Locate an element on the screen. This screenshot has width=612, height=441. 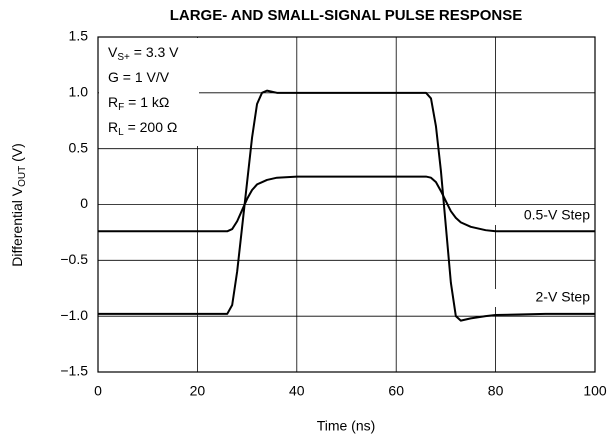
annotation-sub: L is located at coordinates (121, 132).